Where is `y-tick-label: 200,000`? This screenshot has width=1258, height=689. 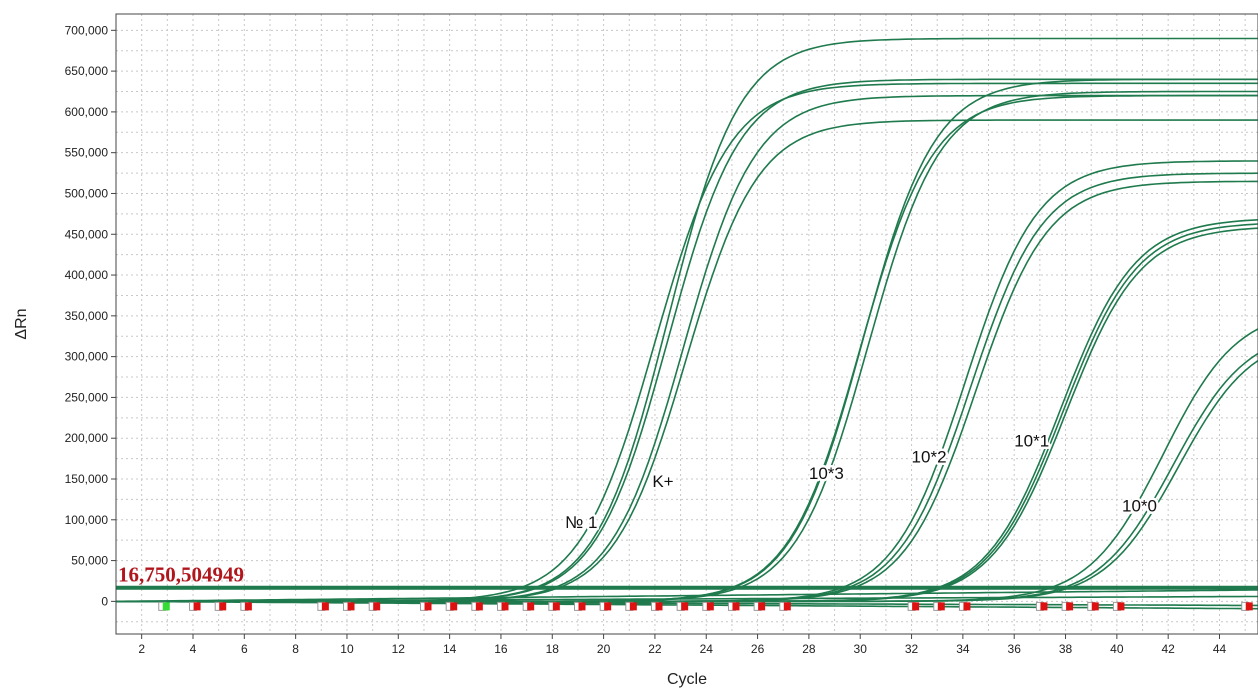 y-tick-label: 200,000 is located at coordinates (87, 438).